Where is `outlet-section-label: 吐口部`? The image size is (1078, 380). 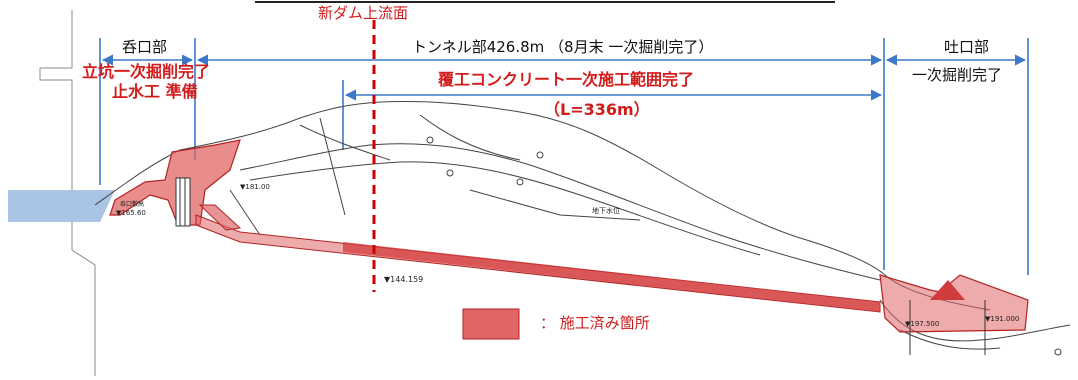
outlet-section-label: 吐口部 is located at coordinates (967, 47).